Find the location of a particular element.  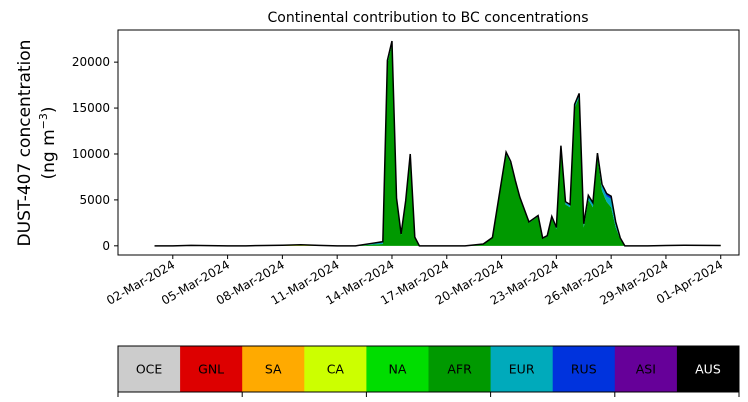

legend-swatch-rus is located at coordinates (584, 369).